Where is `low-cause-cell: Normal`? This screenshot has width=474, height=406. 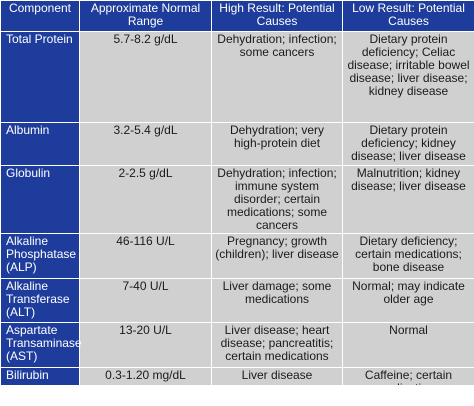 low-cause-cell: Normal is located at coordinates (408, 345).